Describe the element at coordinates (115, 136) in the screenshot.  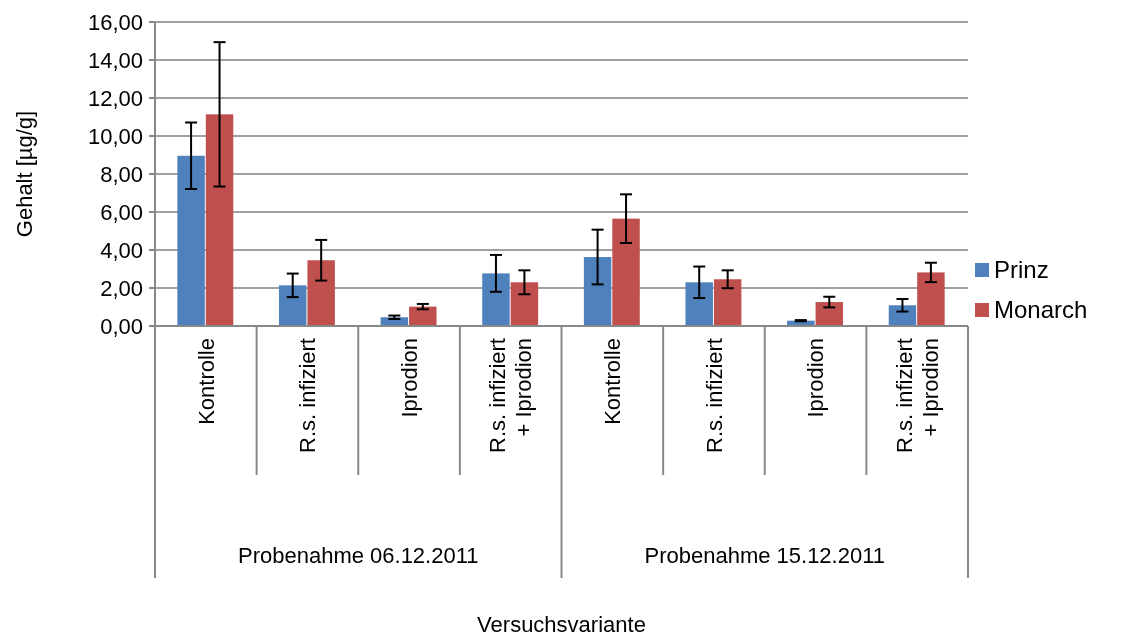
I see `y-tick-label: 10,00` at that location.